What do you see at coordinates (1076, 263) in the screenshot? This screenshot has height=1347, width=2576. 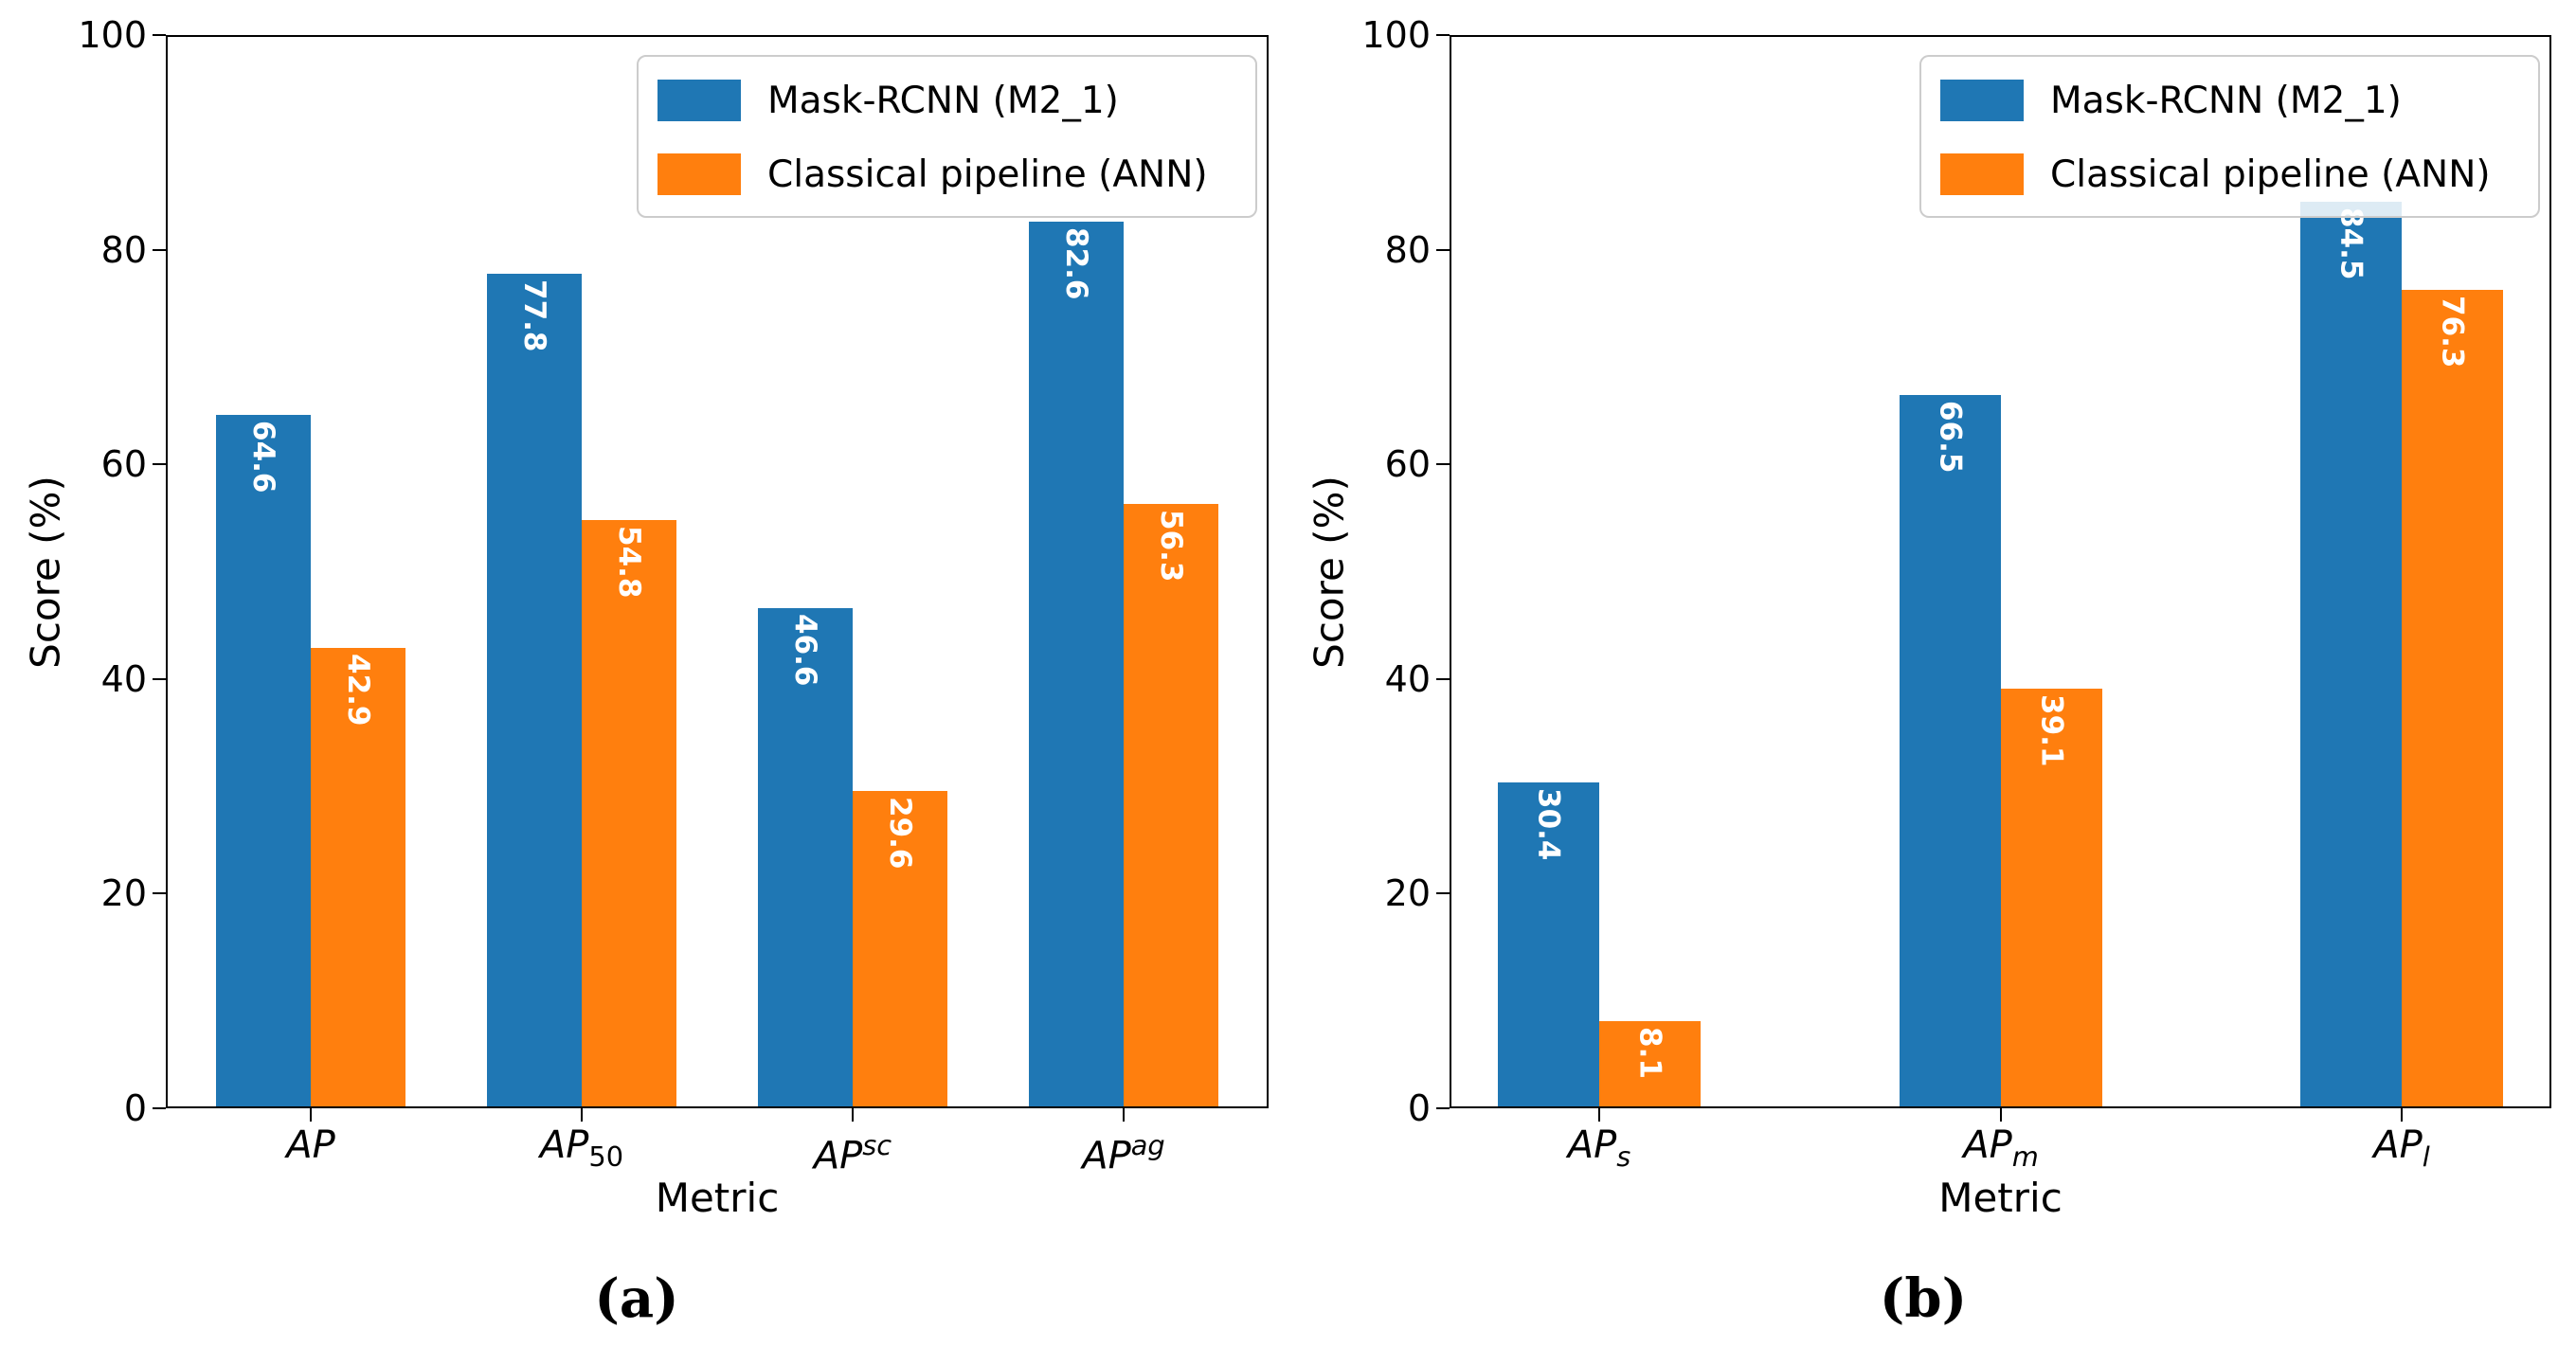 I see `bar-value-label: 82.6` at bounding box center [1076, 263].